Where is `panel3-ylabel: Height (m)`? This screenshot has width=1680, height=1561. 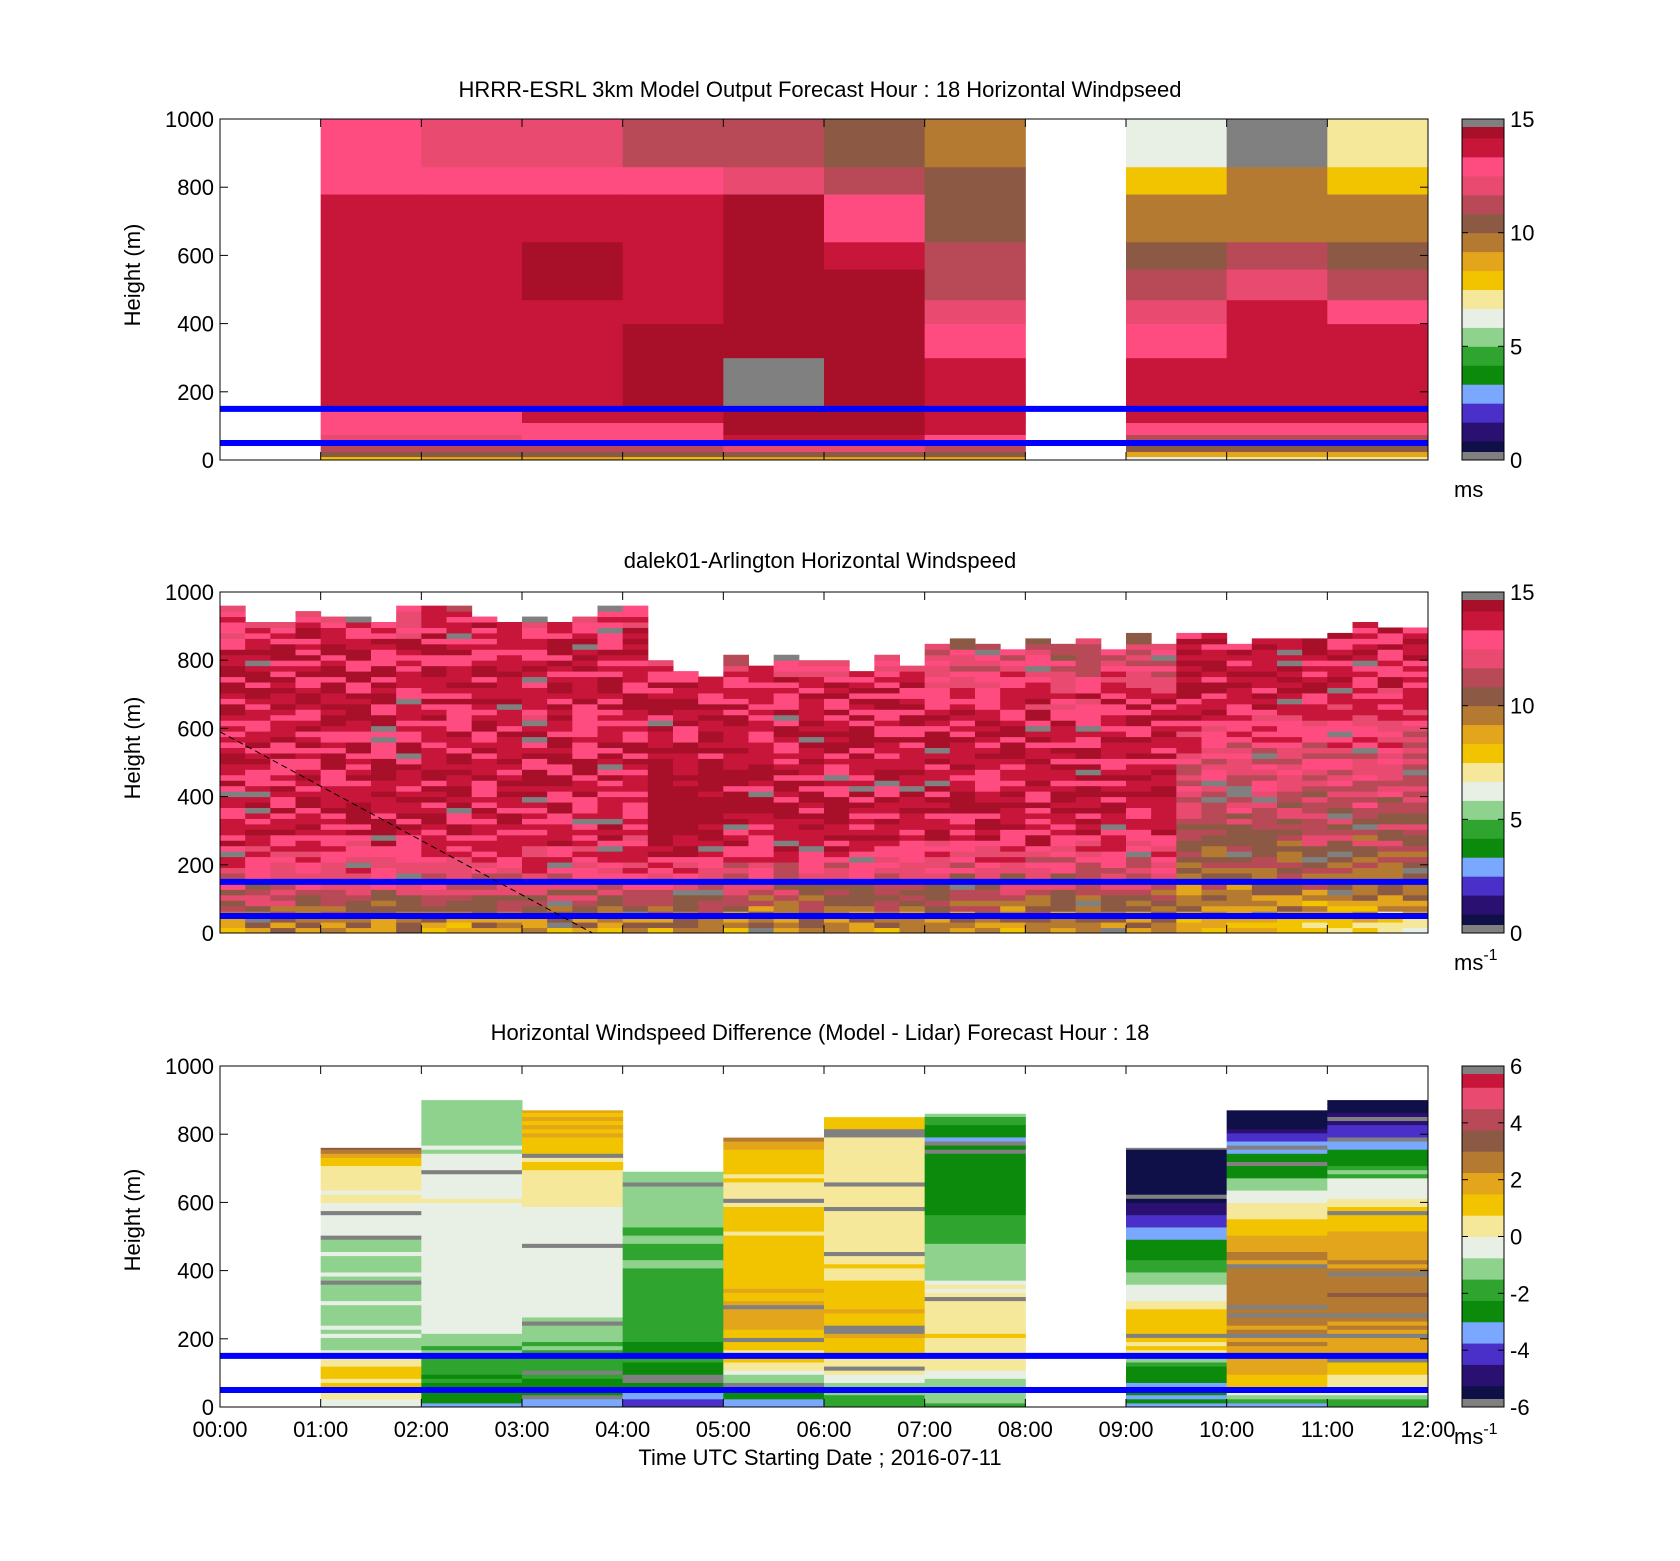
panel3-ylabel: Height (m) is located at coordinates (132, 1220).